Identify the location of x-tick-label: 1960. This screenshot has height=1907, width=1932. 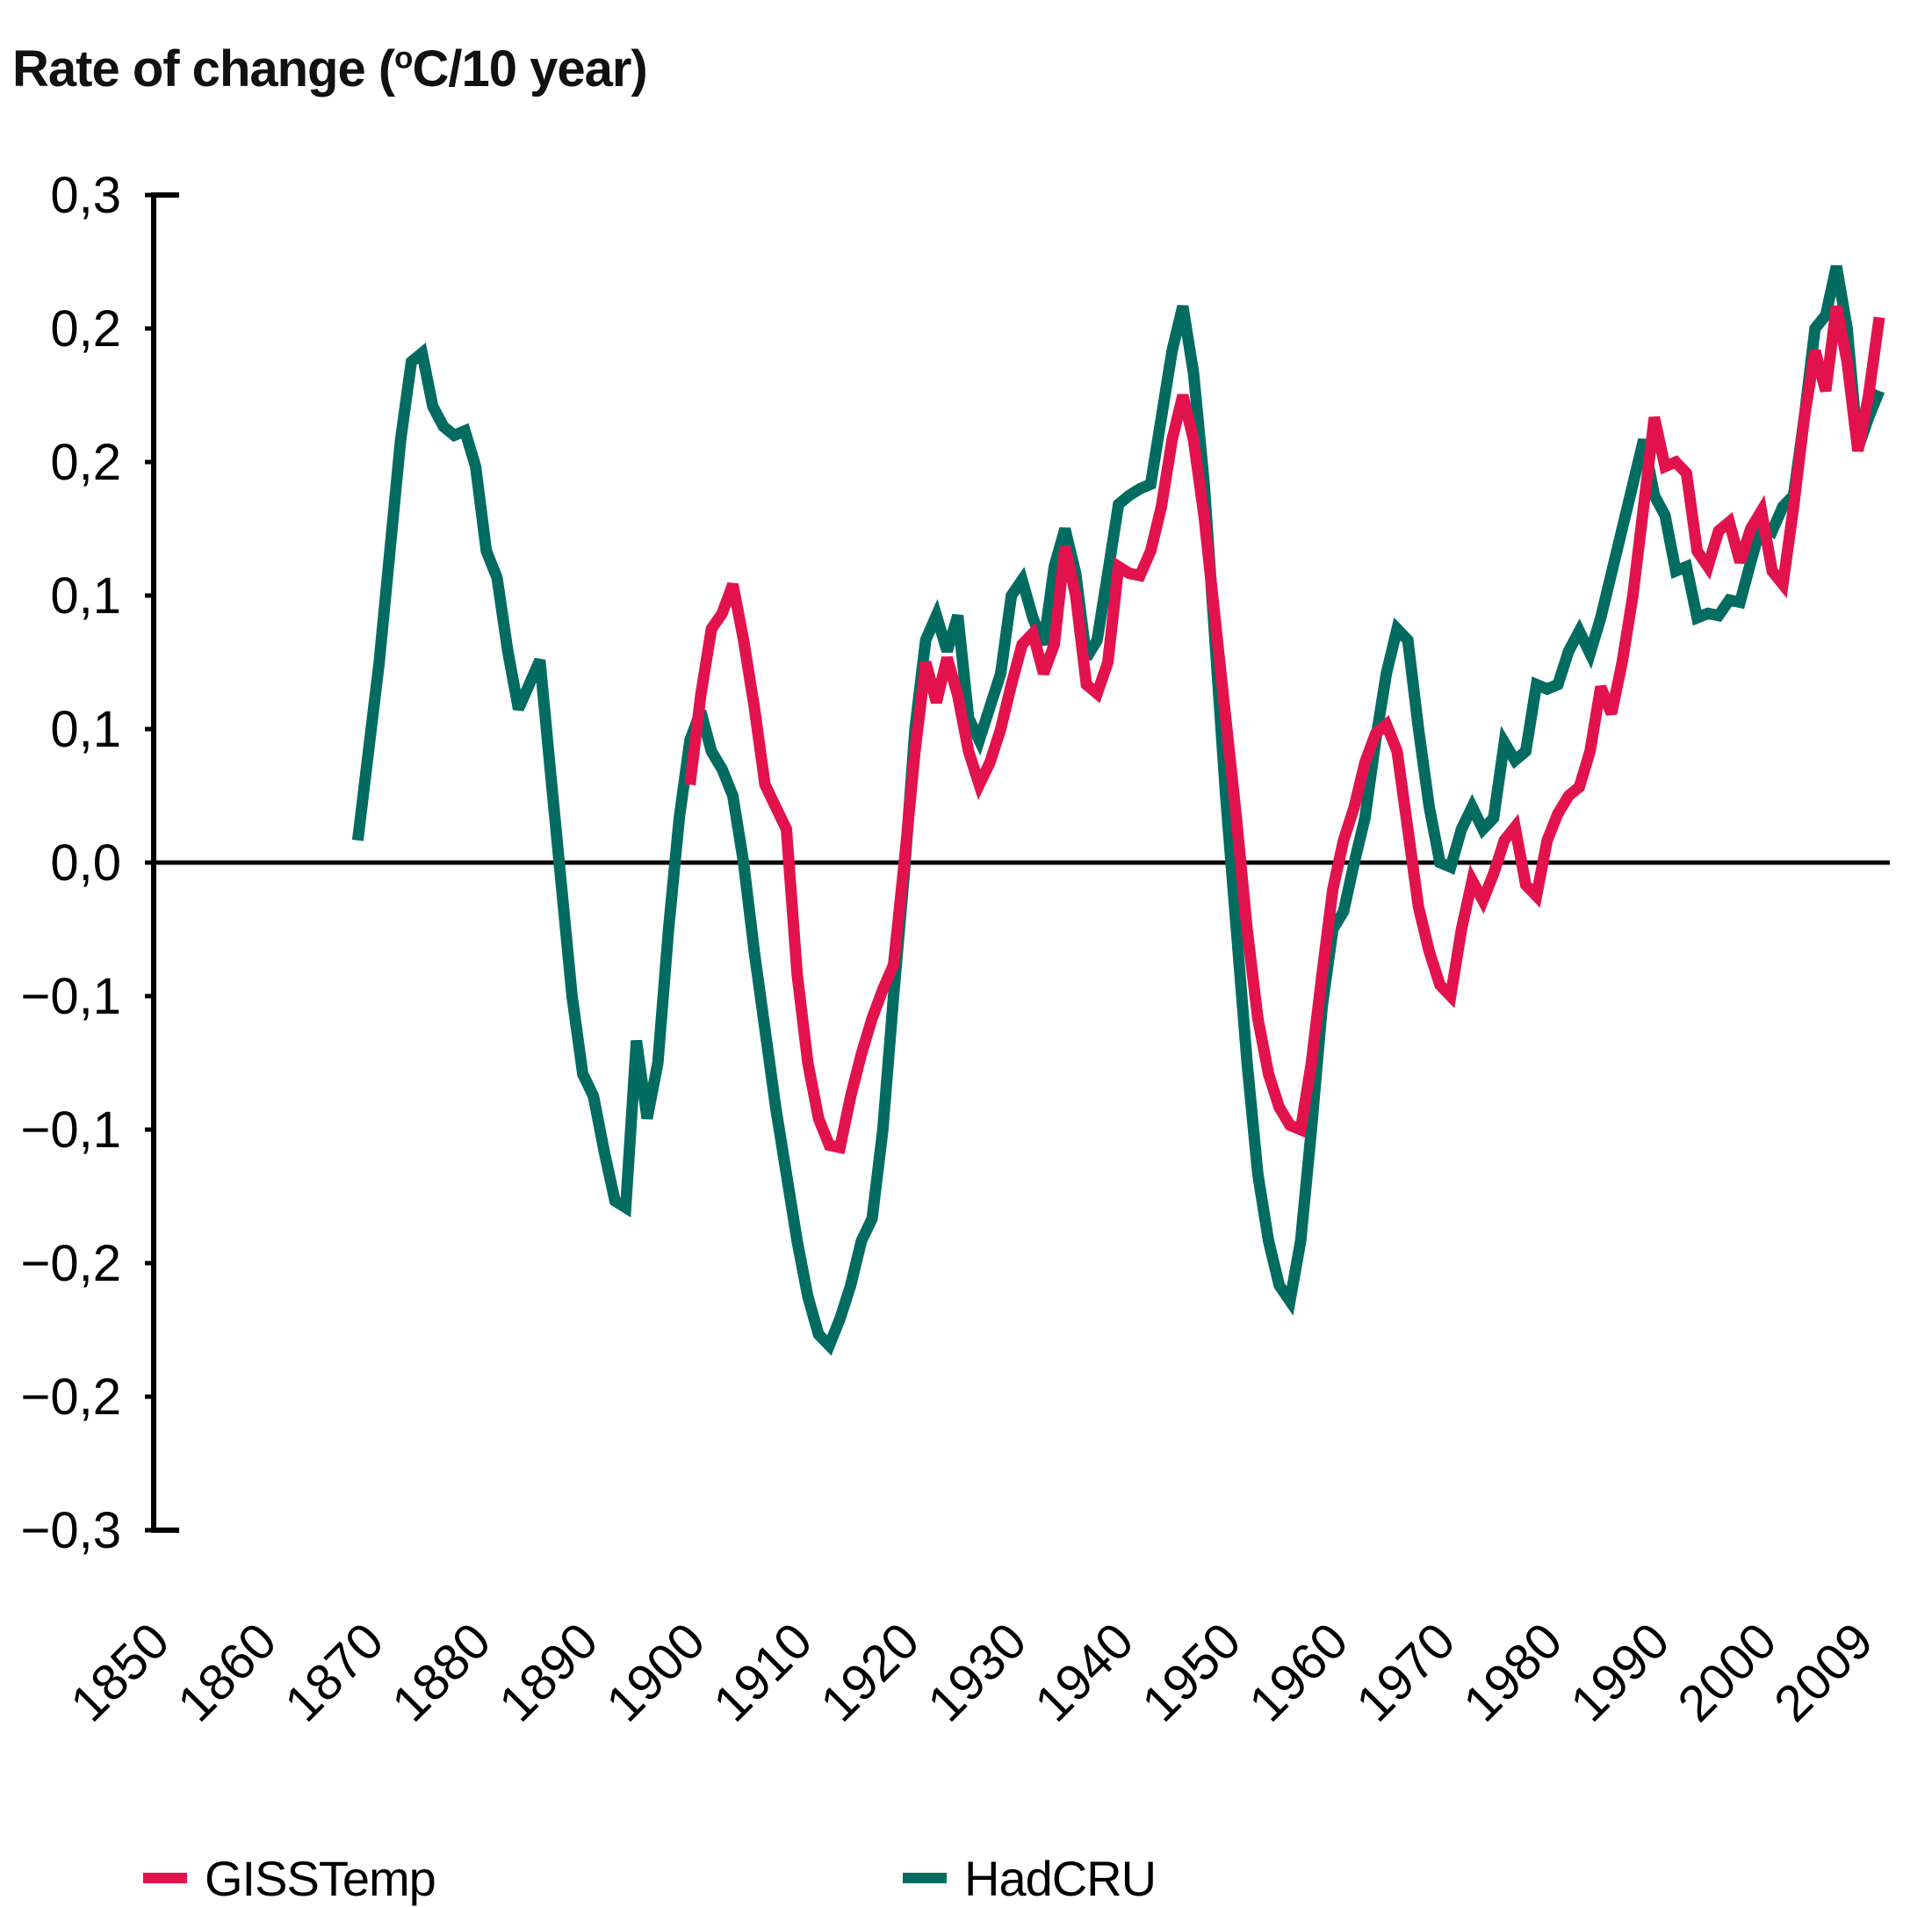
(1298, 1672).